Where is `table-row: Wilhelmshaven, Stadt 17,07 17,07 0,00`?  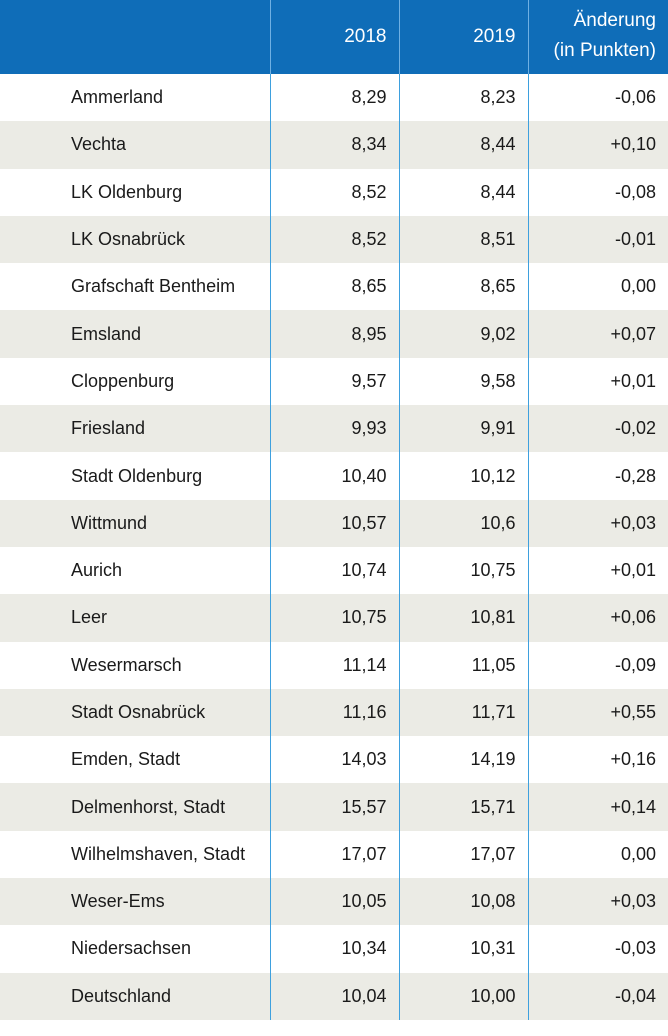
table-row: Wilhelmshaven, Stadt 17,07 17,07 0,00 is located at coordinates (334, 854).